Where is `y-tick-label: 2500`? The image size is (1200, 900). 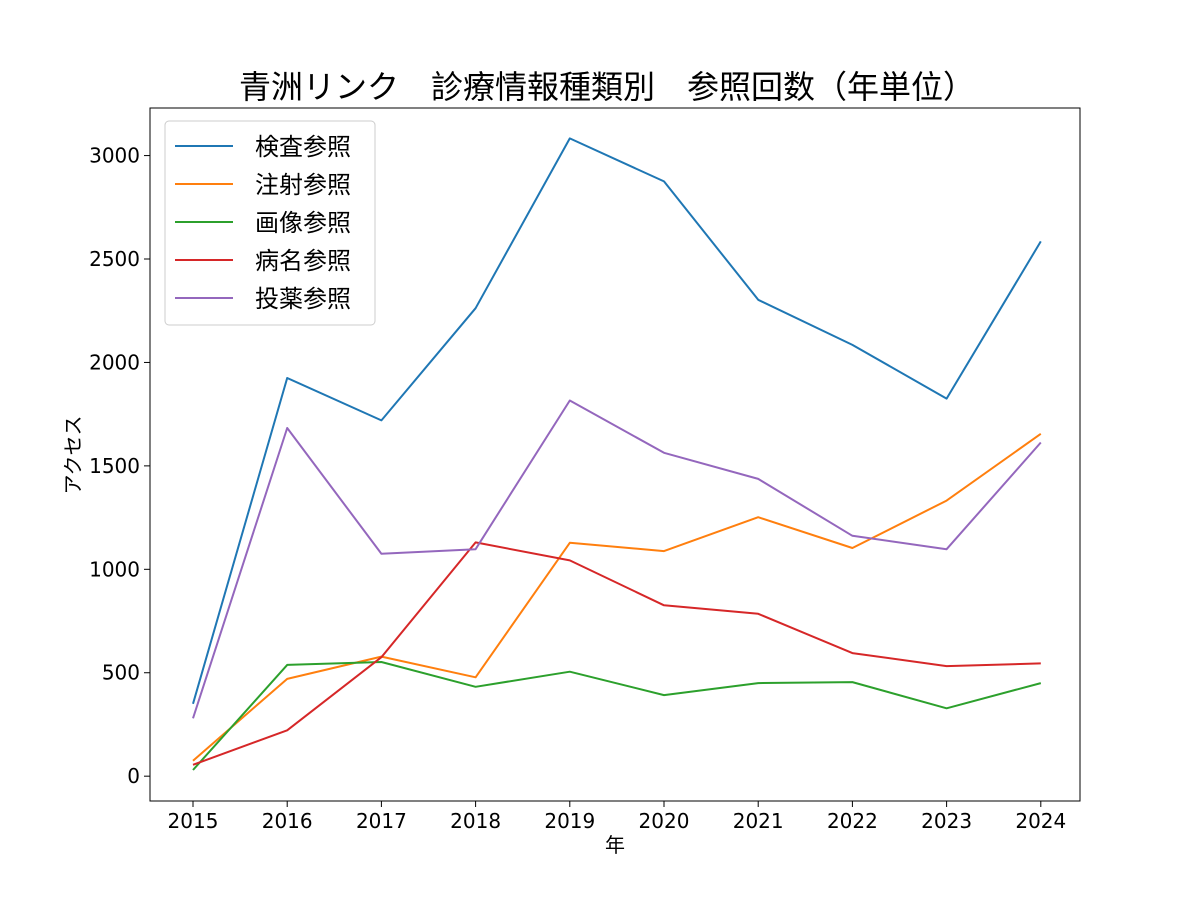 y-tick-label: 2500 is located at coordinates (114, 259).